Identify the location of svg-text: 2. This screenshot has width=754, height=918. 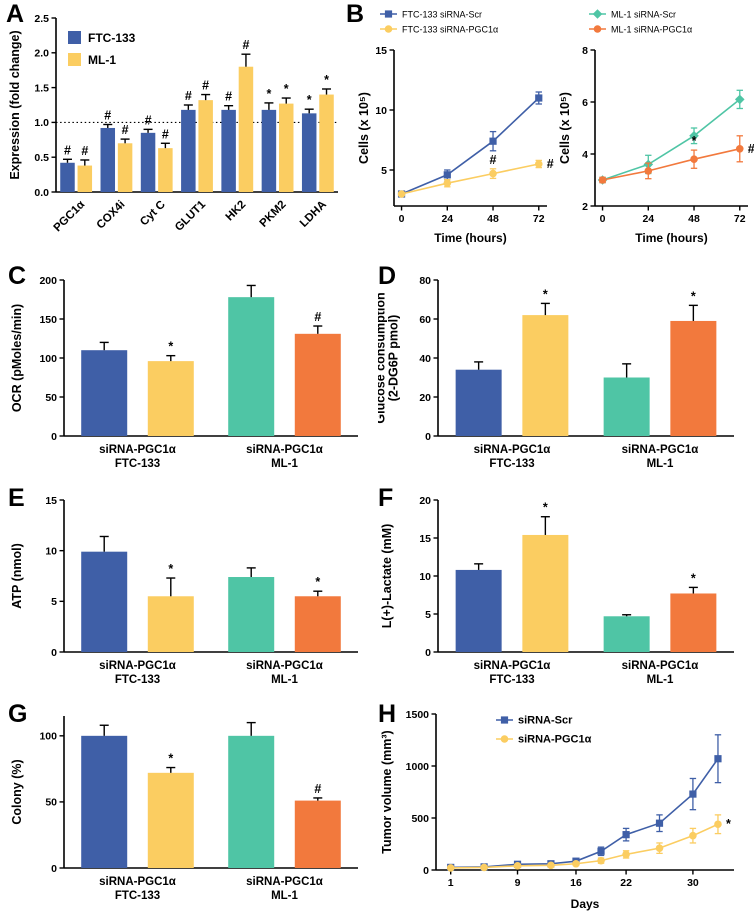
(586, 207).